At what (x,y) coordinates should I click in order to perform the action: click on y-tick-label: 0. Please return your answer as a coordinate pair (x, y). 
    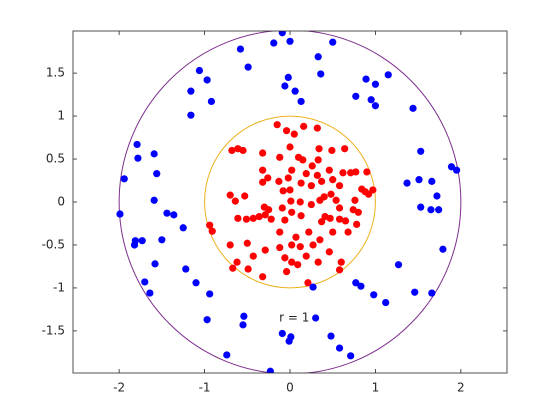
    Looking at the image, I should click on (61, 202).